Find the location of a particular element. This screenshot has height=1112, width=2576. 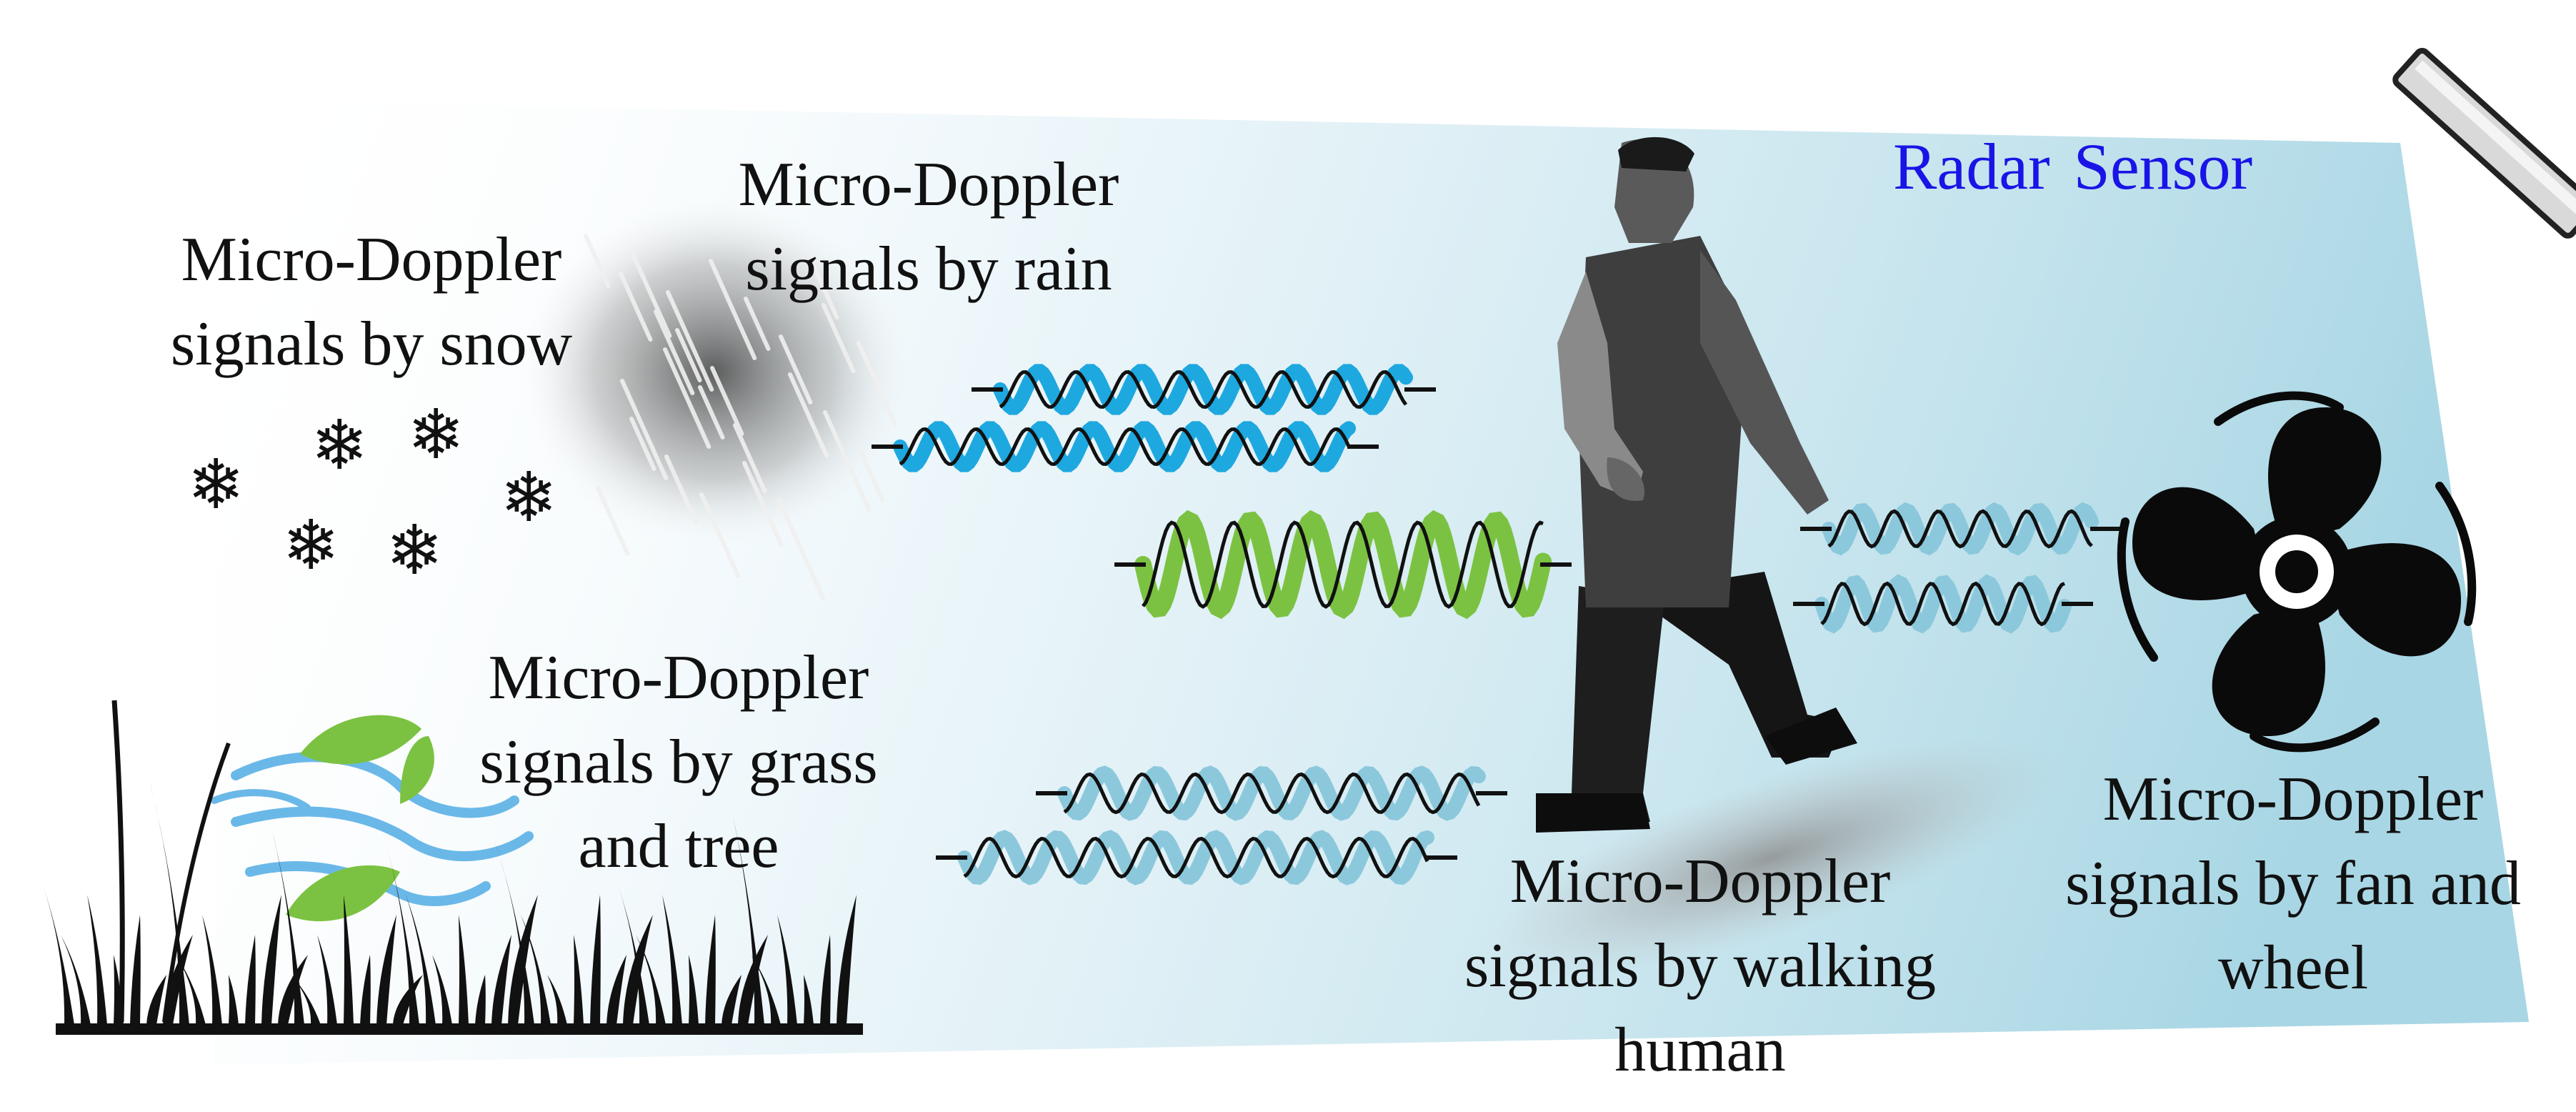

human-label-line2: signals by walking is located at coordinates (1700, 966).